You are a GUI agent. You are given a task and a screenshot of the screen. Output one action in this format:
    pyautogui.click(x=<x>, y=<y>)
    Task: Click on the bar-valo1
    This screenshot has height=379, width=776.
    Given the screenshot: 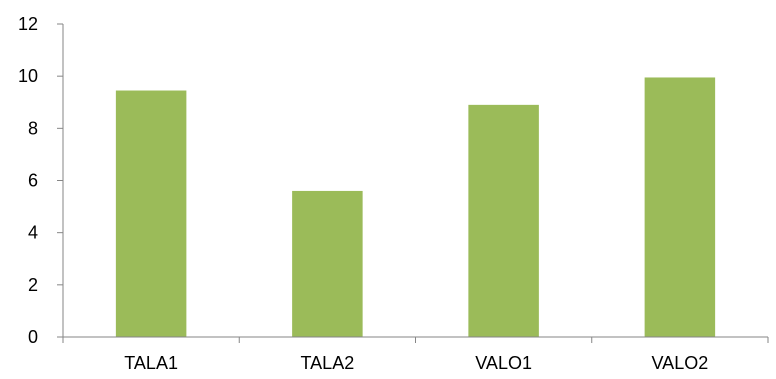 What is the action you would take?
    pyautogui.click(x=503, y=220)
    